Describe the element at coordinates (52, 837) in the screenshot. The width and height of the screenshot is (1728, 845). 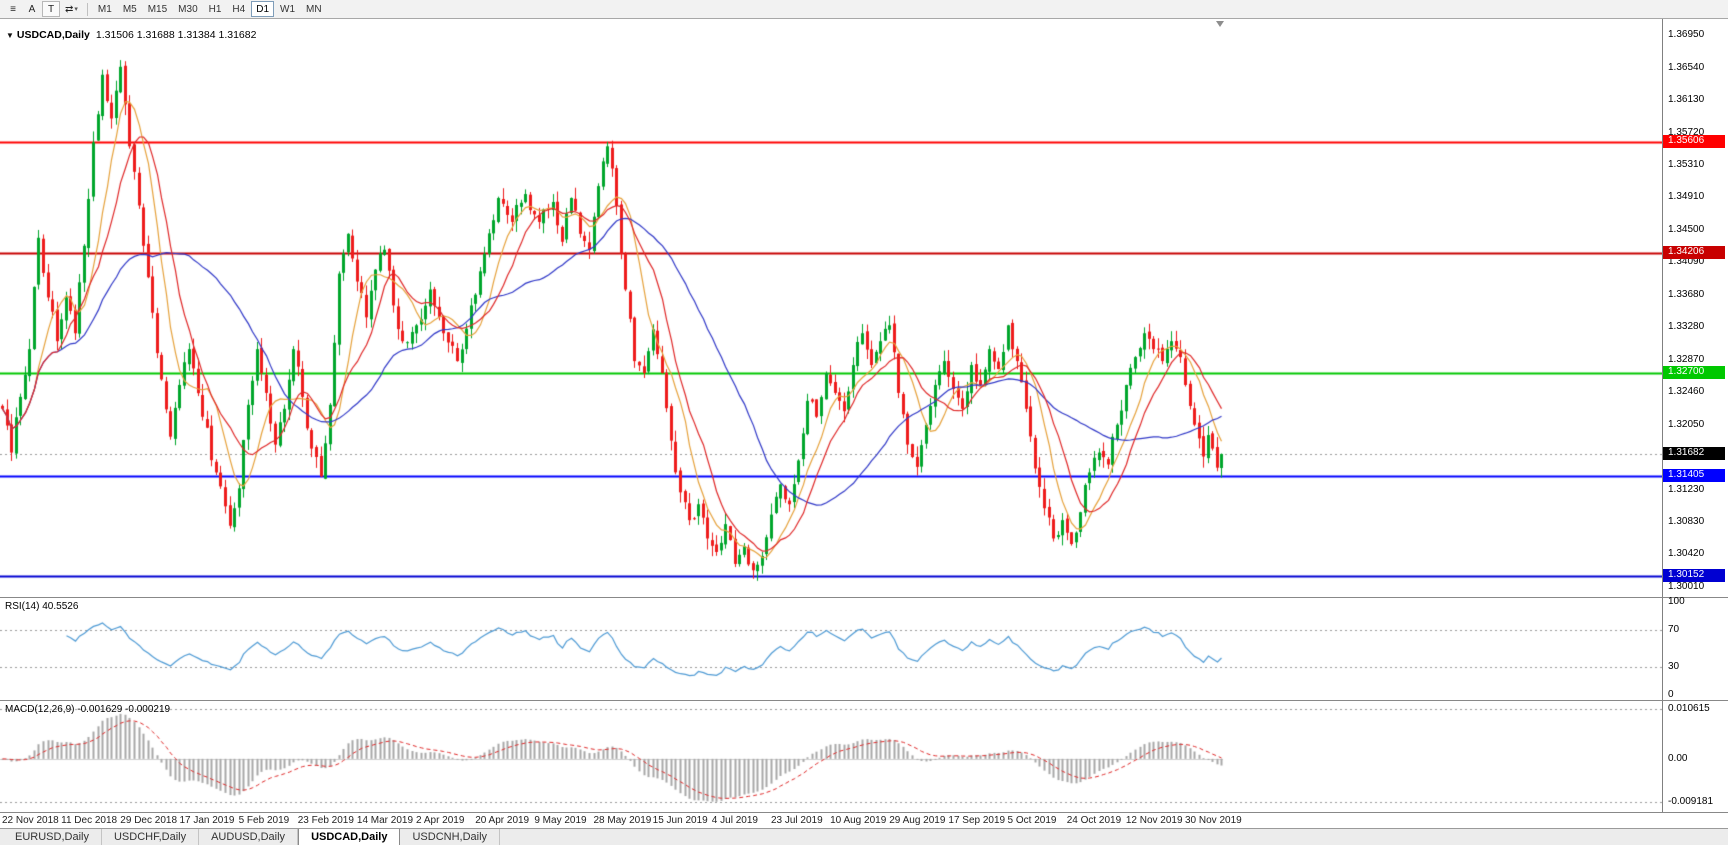
I see `chart-tab-eurusd: EURUSD,Daily` at that location.